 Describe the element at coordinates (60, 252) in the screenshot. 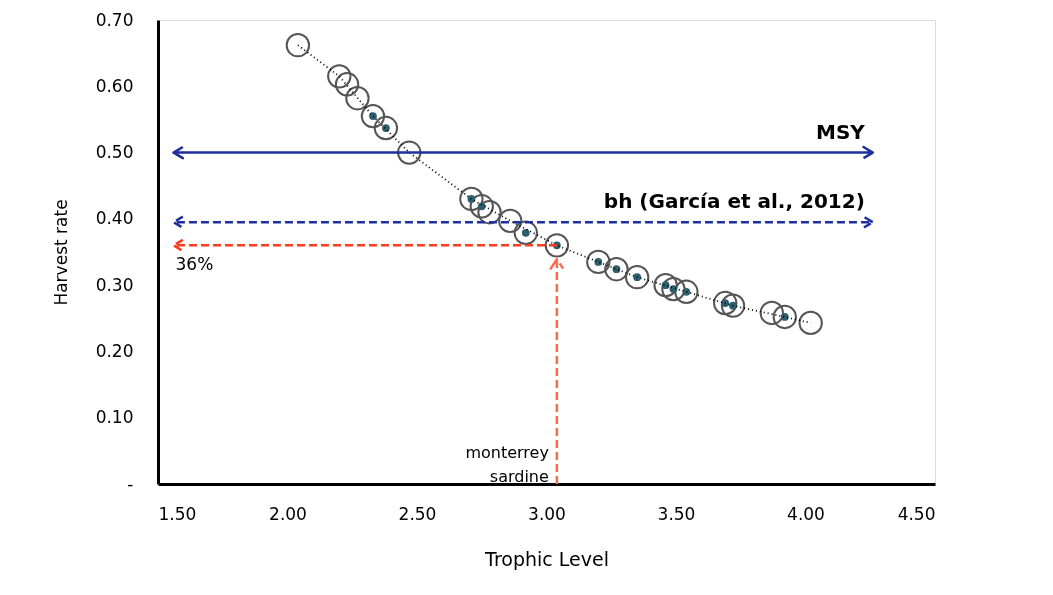

I see `y-axis-title: Harvest rate` at that location.